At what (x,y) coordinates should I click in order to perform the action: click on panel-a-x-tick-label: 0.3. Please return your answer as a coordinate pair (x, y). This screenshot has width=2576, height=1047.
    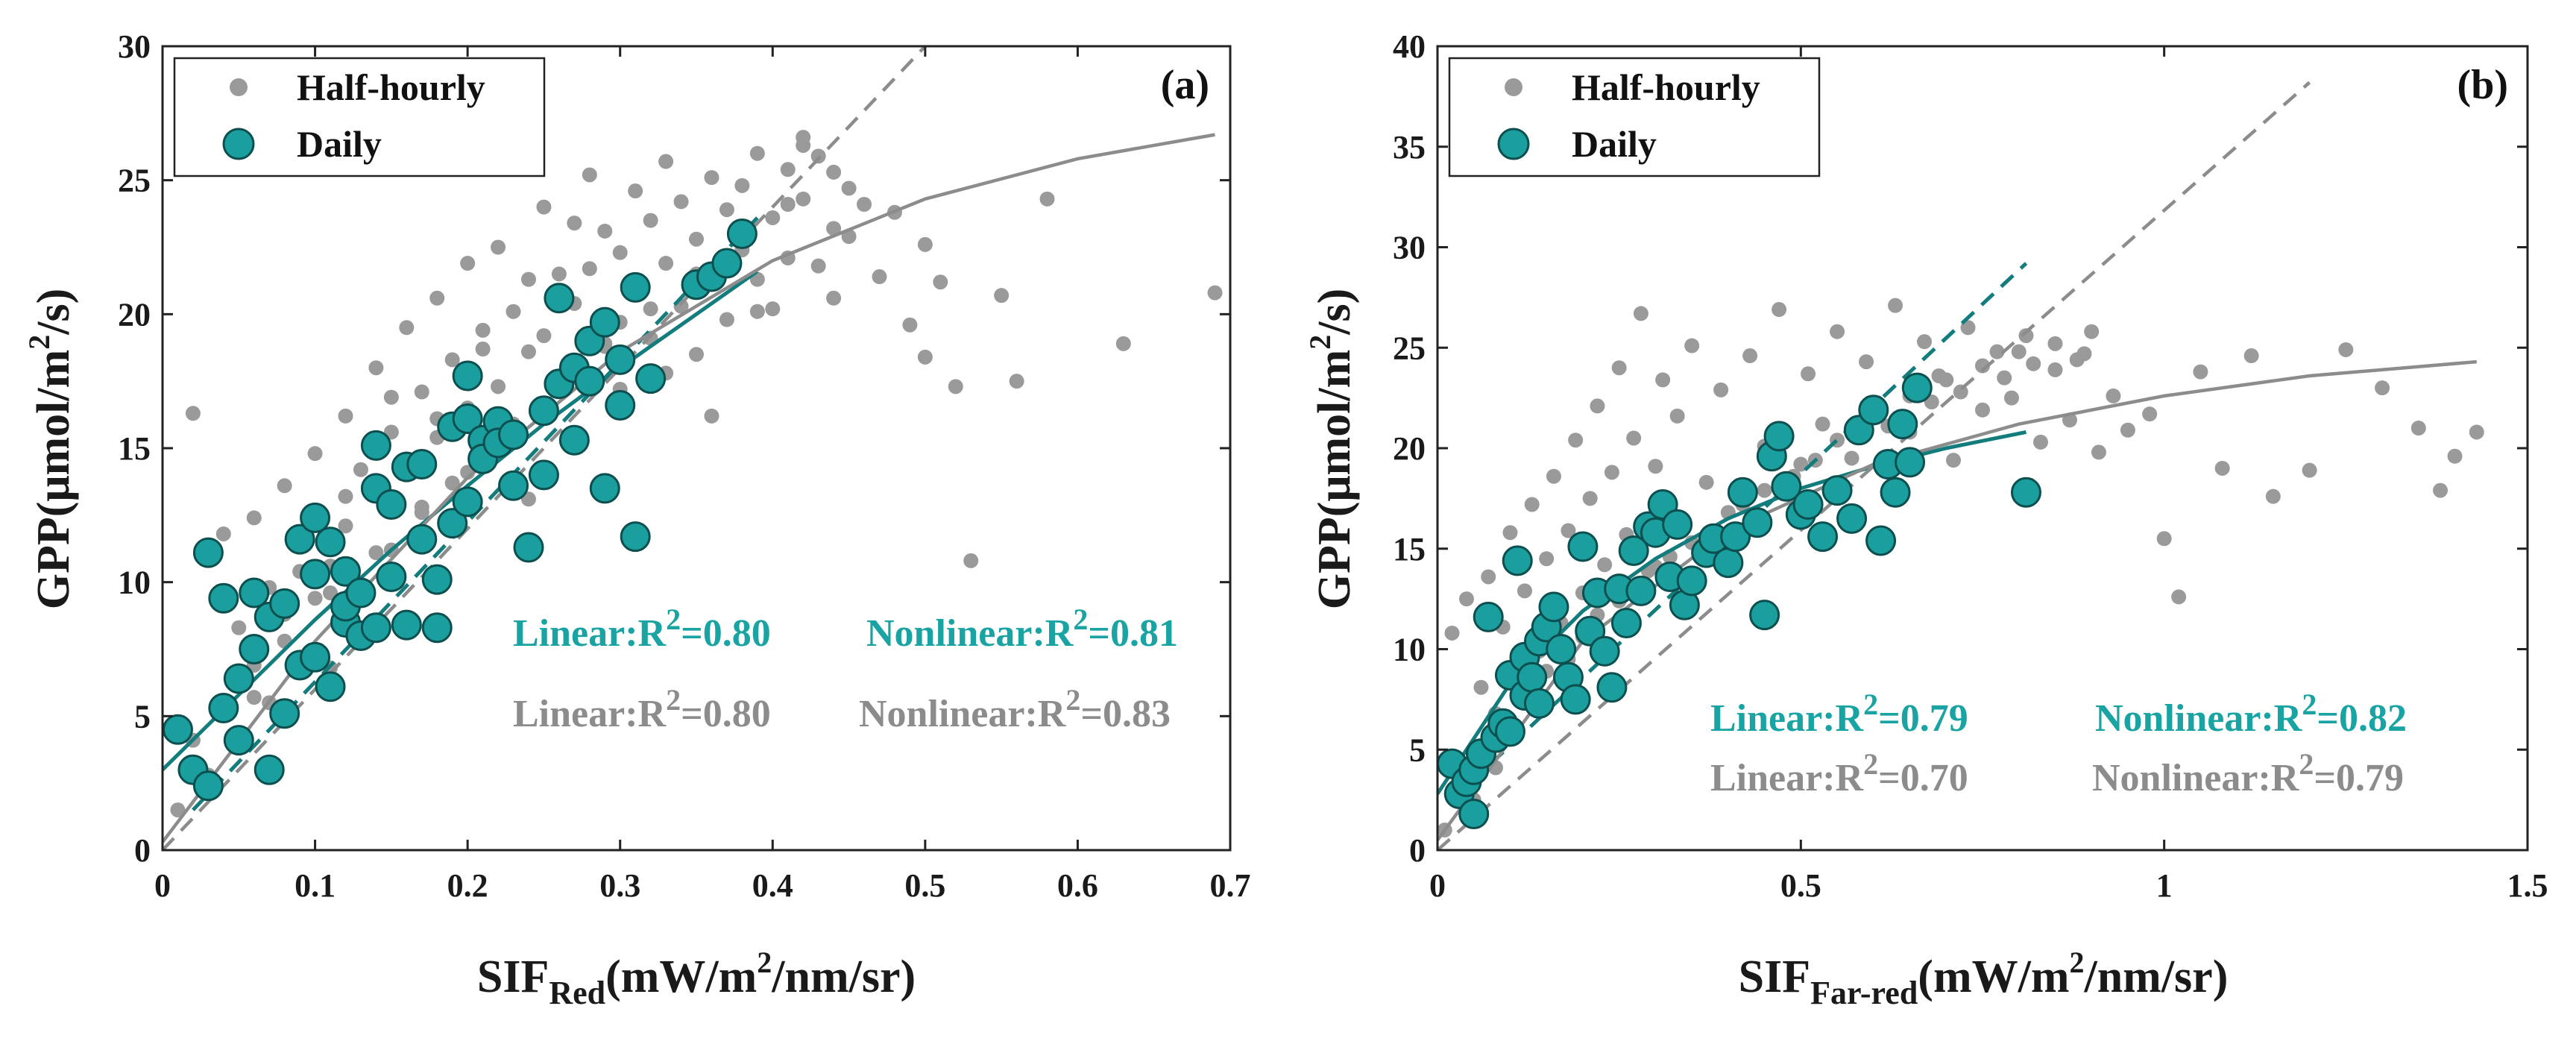
    Looking at the image, I should click on (619, 885).